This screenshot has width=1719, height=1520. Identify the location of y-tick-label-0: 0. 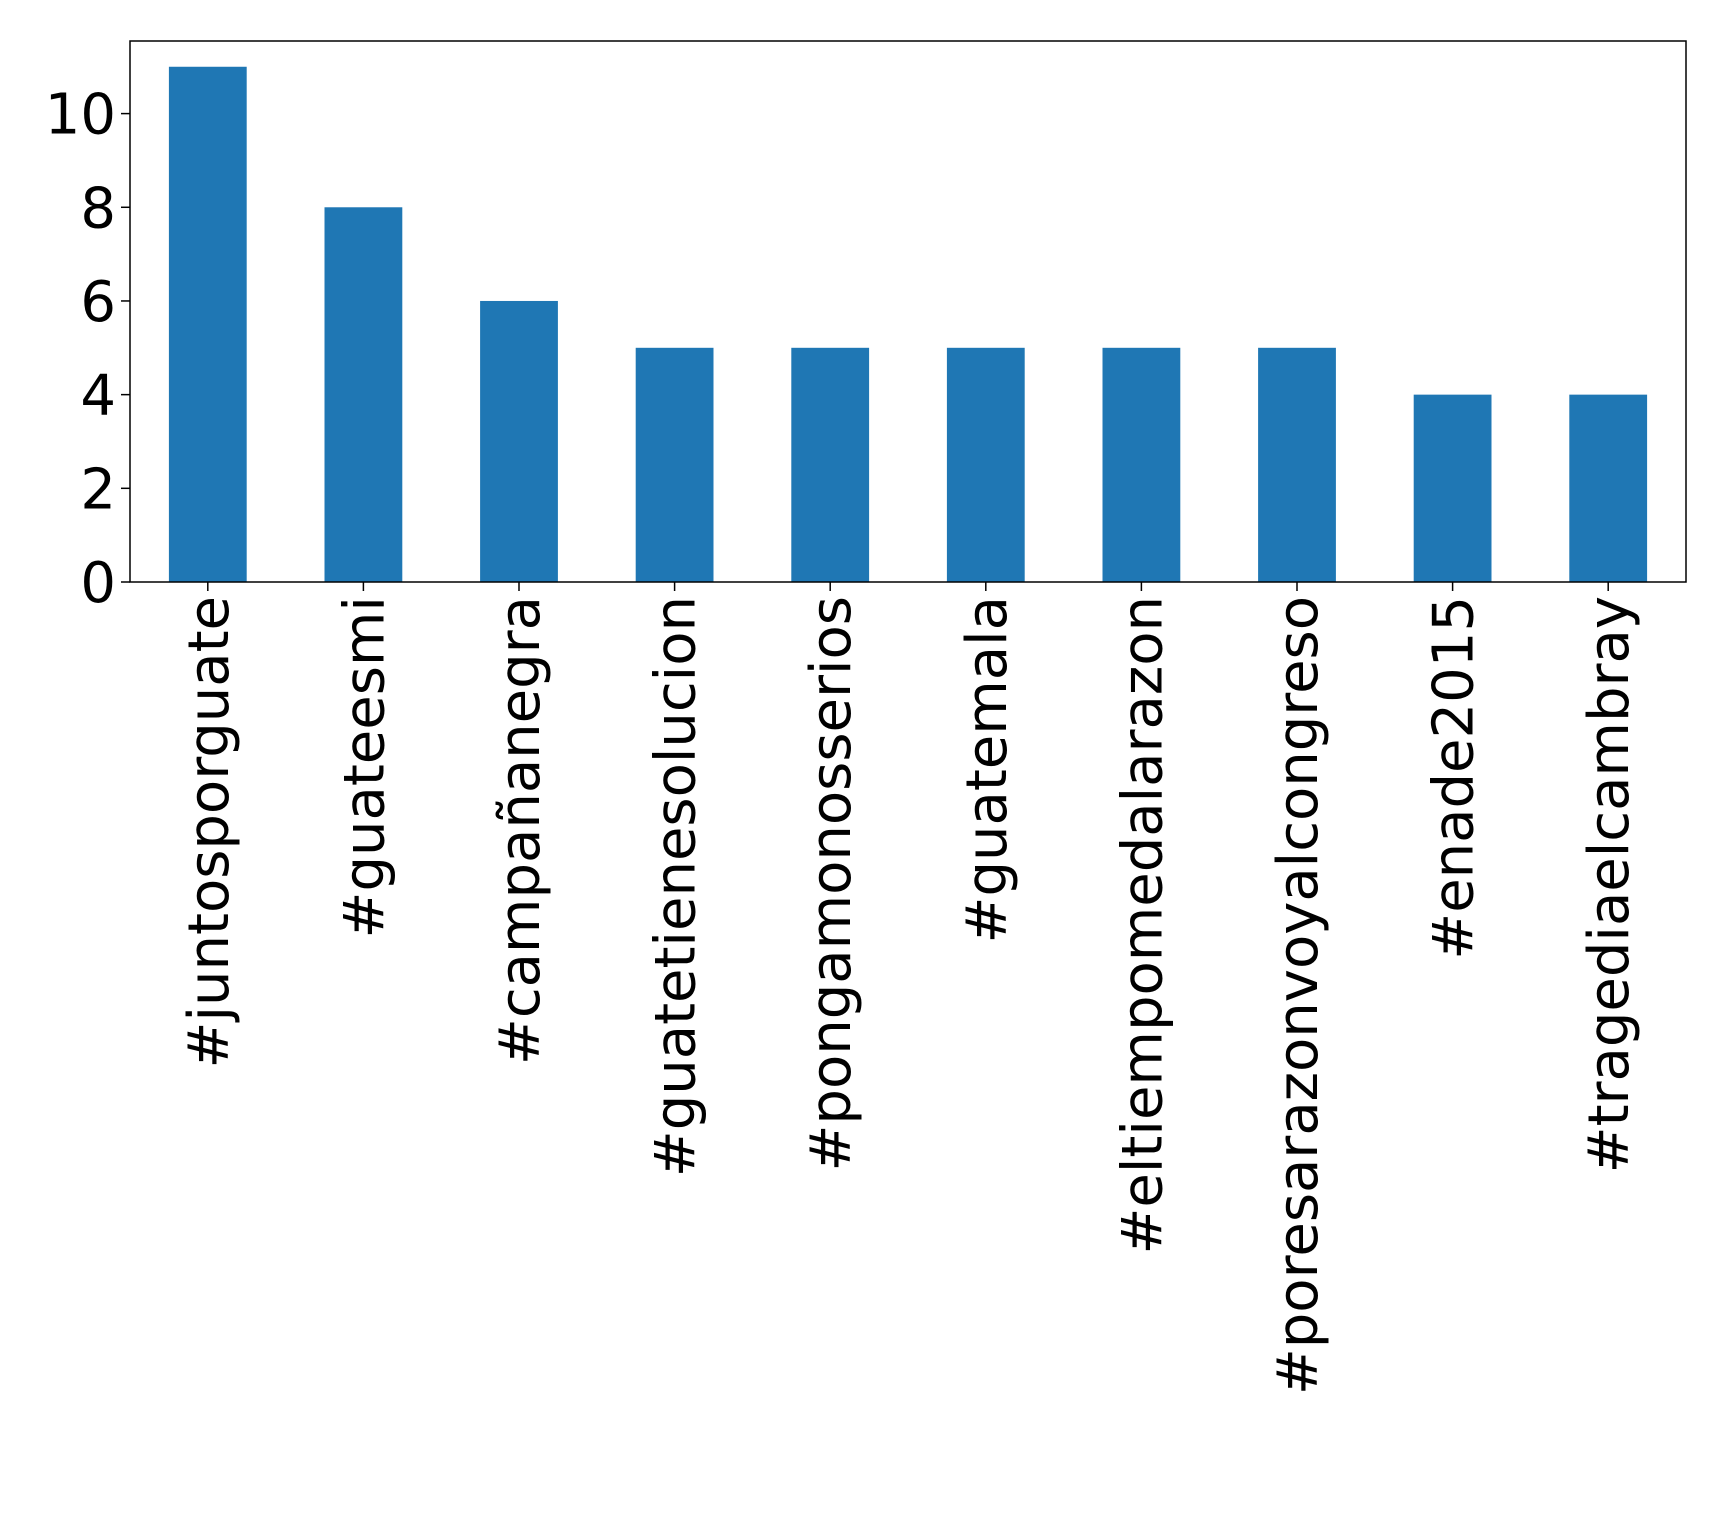
(98, 583).